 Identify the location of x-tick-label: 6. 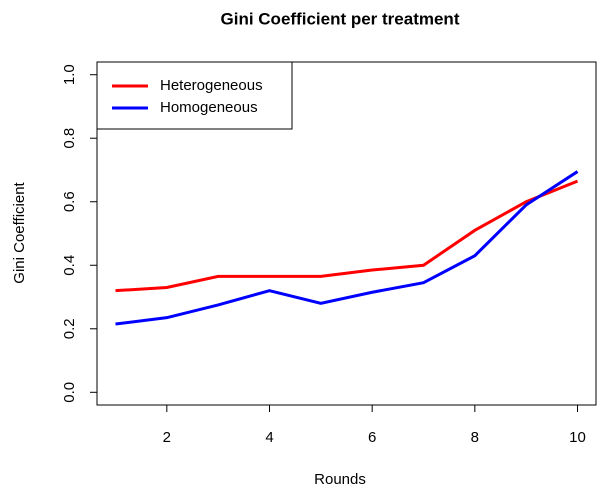
(372, 437).